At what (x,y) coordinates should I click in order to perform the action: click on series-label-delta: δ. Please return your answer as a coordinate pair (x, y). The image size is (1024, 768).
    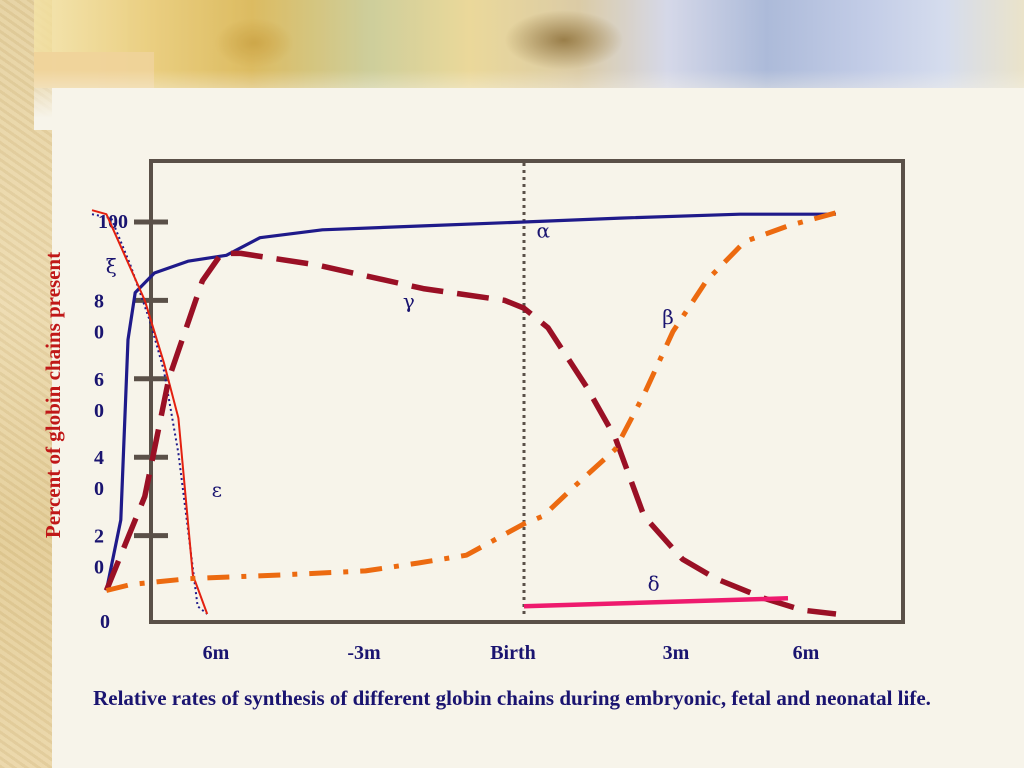
    Looking at the image, I should click on (654, 583).